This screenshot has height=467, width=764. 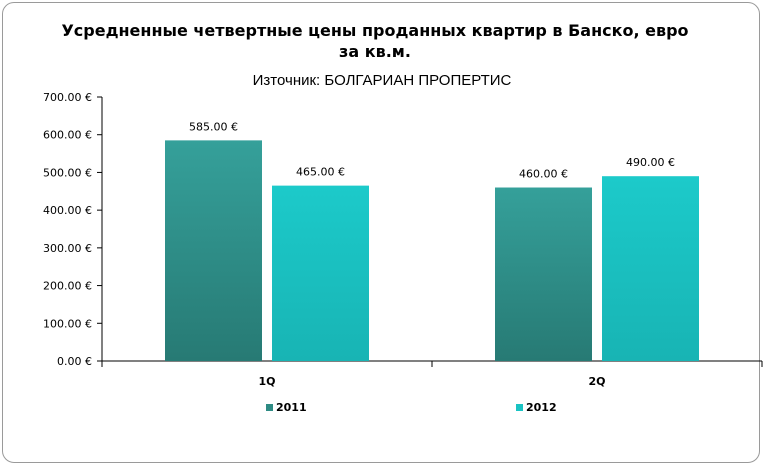 I want to click on y-tick-label: 100.00 €, so click(x=67, y=323).